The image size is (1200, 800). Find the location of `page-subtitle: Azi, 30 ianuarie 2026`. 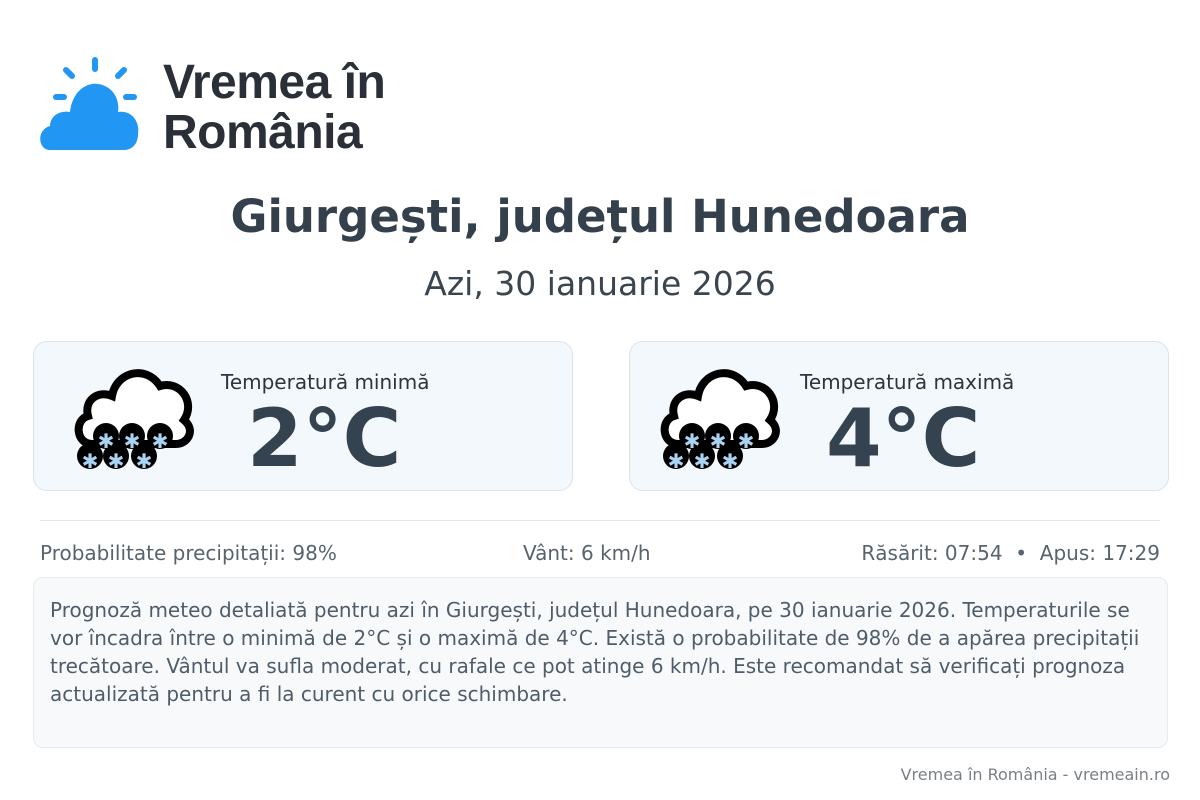

page-subtitle: Azi, 30 ianuarie 2026 is located at coordinates (600, 283).